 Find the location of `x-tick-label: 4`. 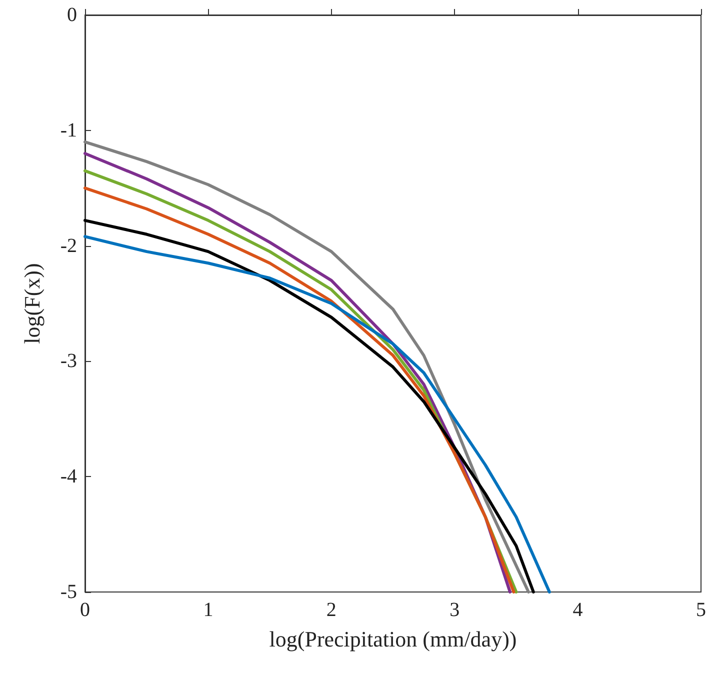

x-tick-label: 4 is located at coordinates (577, 610).